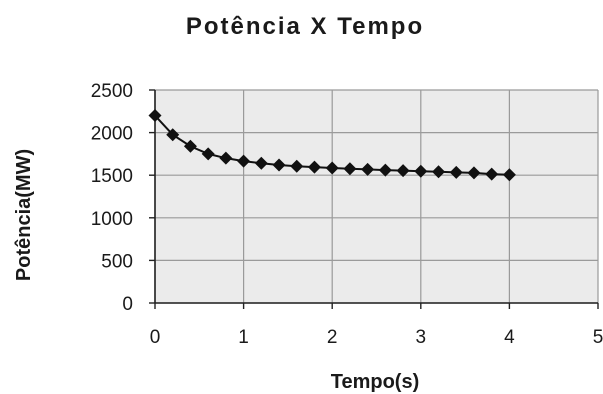  What do you see at coordinates (127, 304) in the screenshot?
I see `y-tick-label: 0` at bounding box center [127, 304].